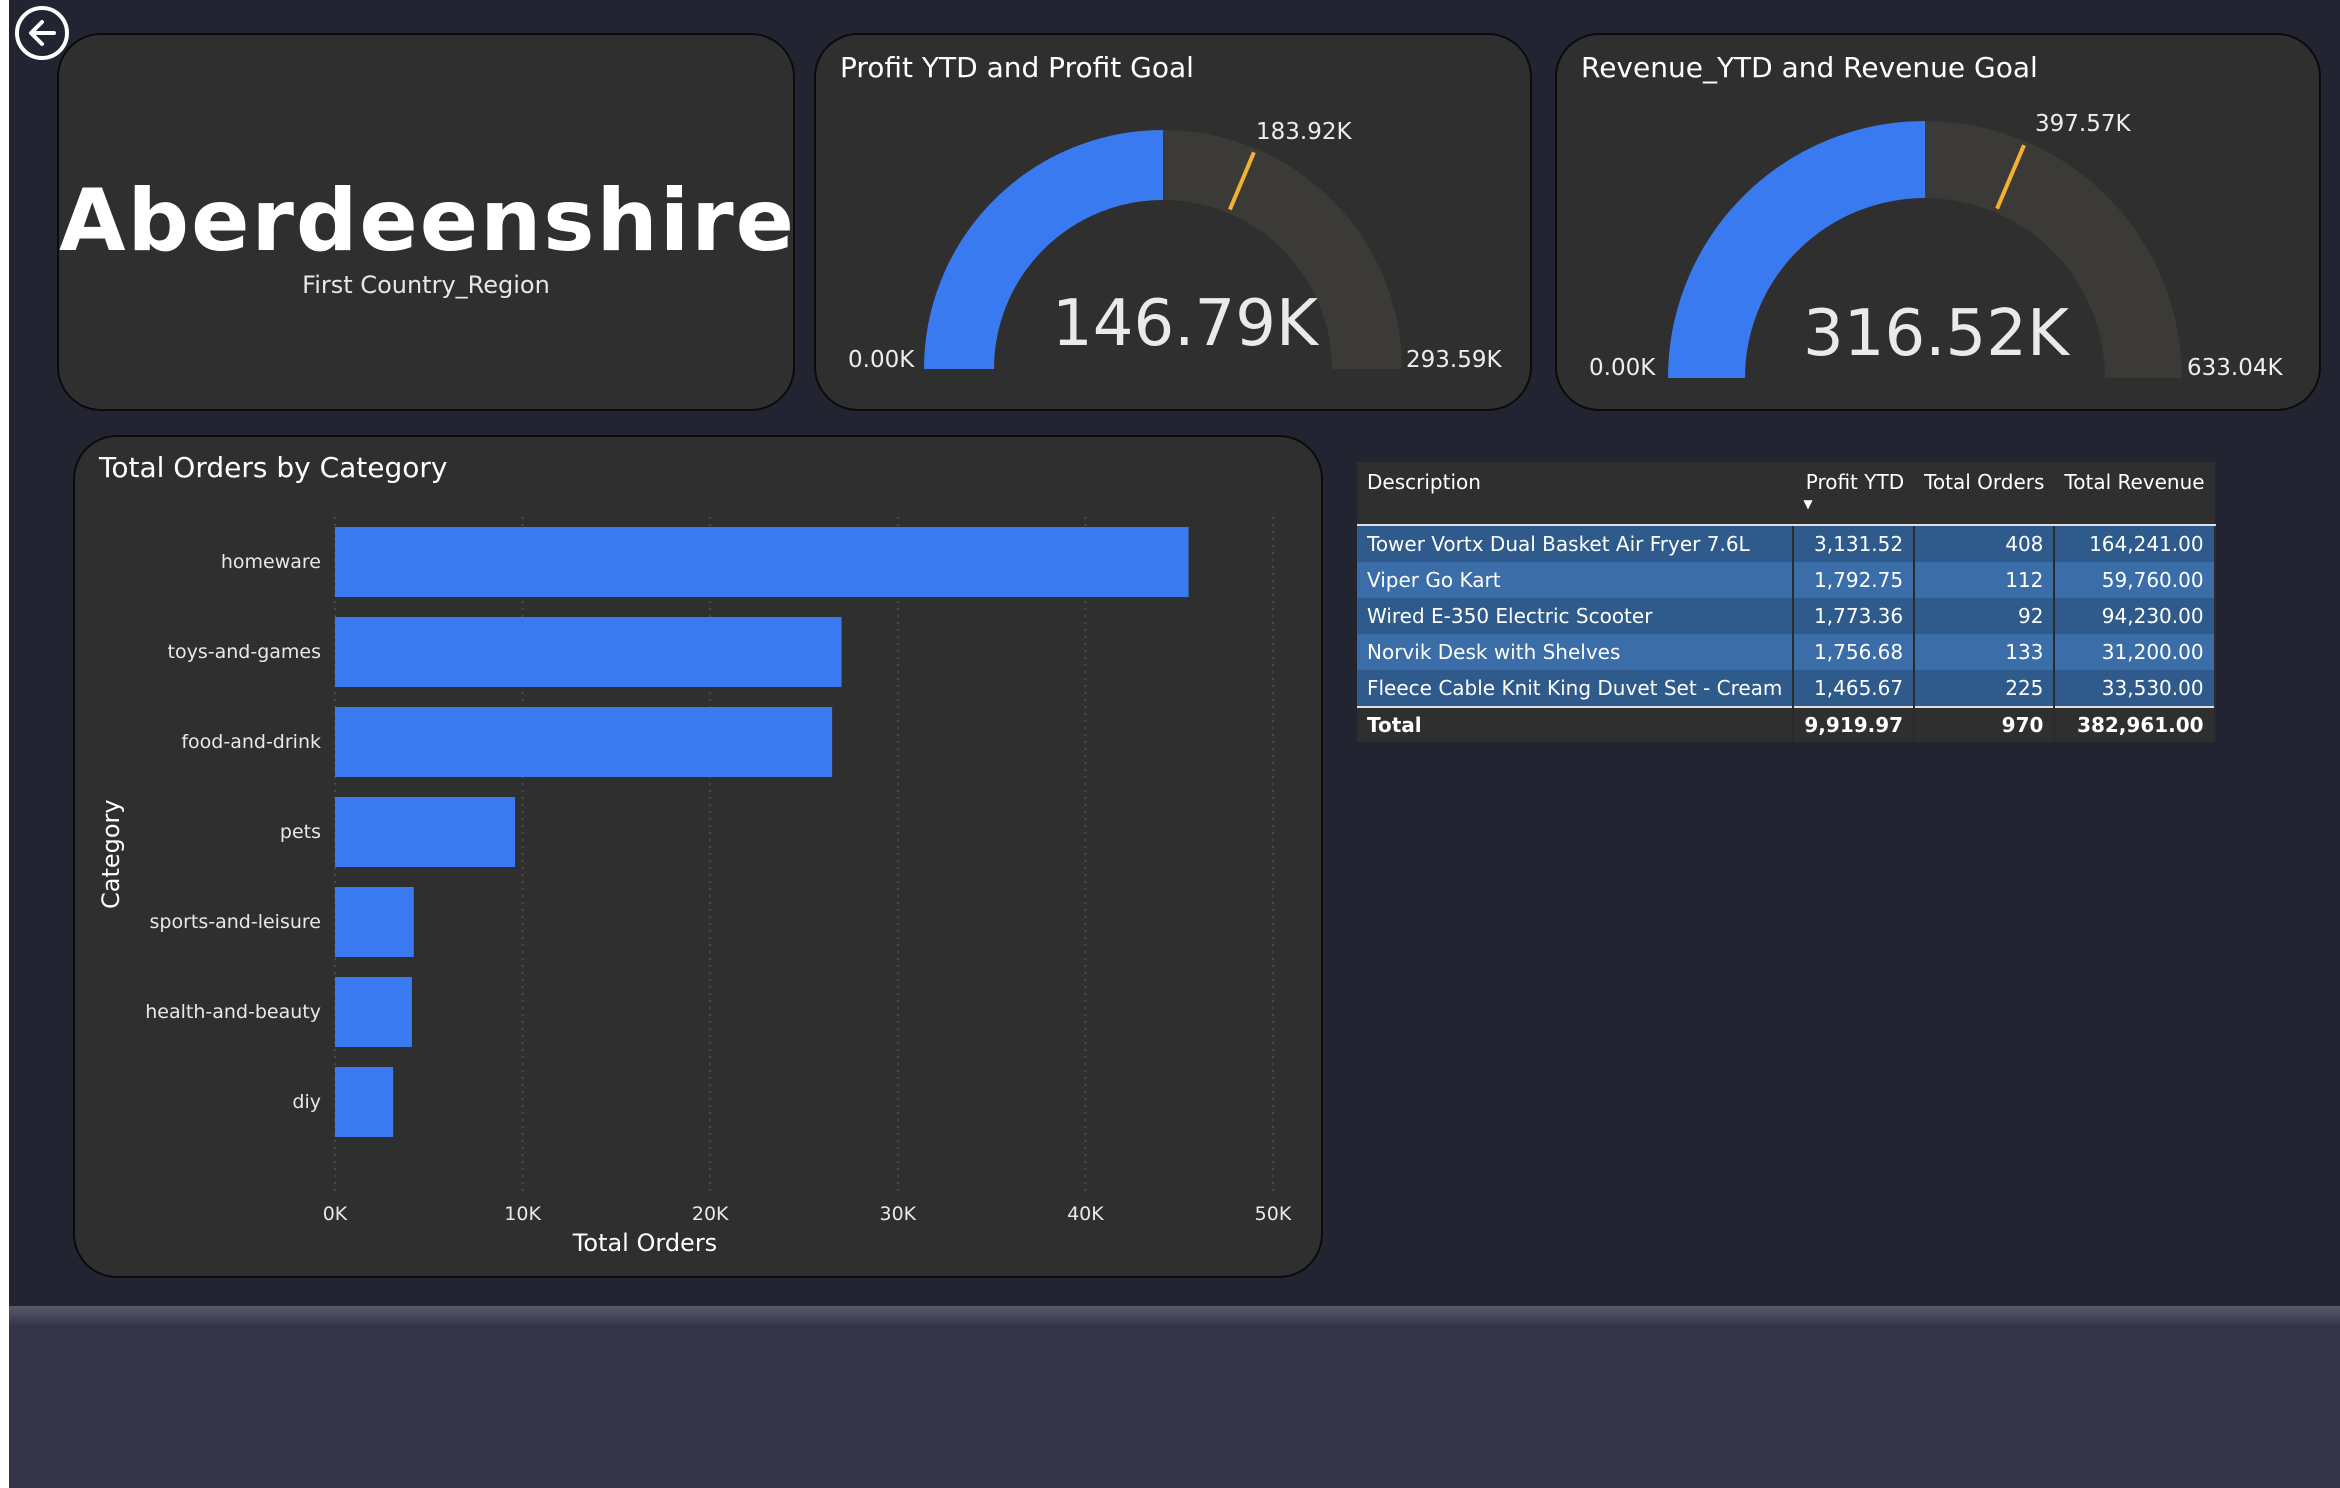 This screenshot has height=1488, width=2340. What do you see at coordinates (1854, 688) in the screenshot?
I see `cell-profit-ytd: 1,465.67` at bounding box center [1854, 688].